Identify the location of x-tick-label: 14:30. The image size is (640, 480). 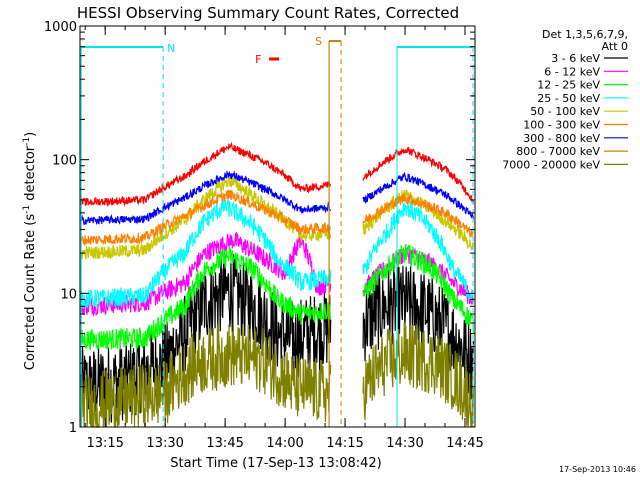
(404, 443).